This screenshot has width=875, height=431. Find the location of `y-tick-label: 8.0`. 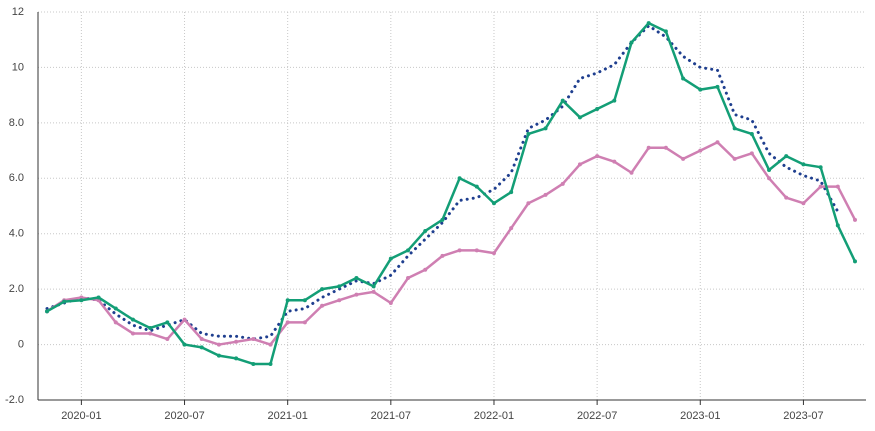

y-tick-label: 8.0 is located at coordinates (16, 123).